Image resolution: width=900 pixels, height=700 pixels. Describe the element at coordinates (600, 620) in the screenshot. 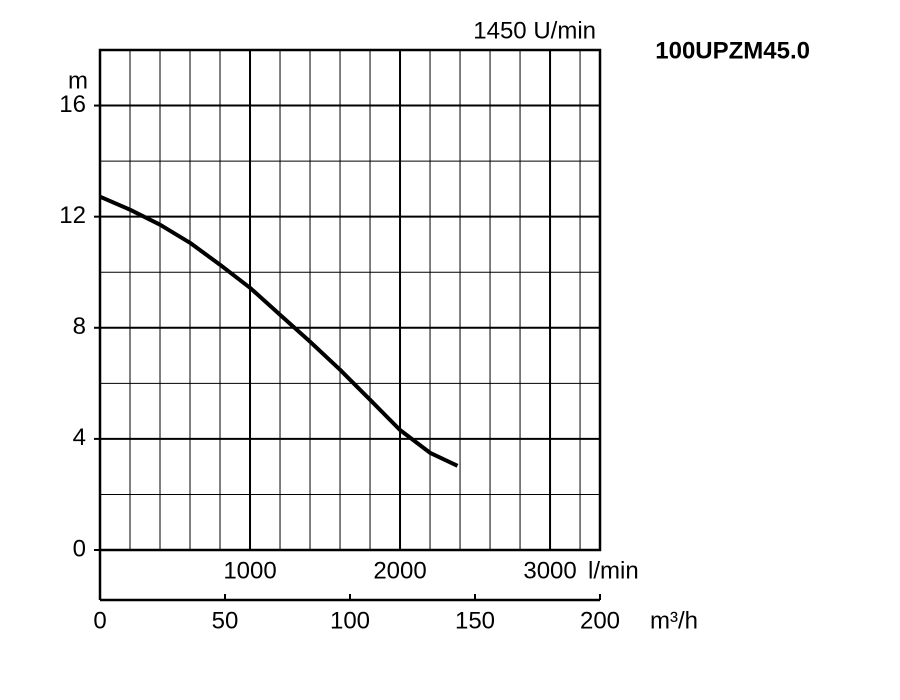

I see `x-tick-label: 200` at that location.